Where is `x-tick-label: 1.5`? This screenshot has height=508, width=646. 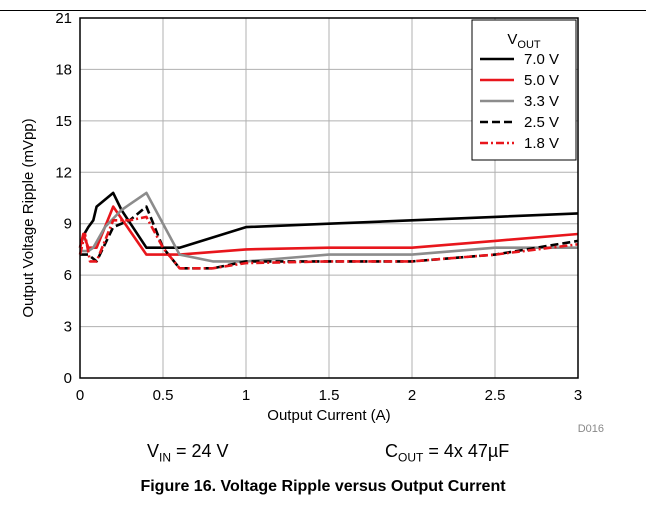 x-tick-label: 1.5 is located at coordinates (329, 395).